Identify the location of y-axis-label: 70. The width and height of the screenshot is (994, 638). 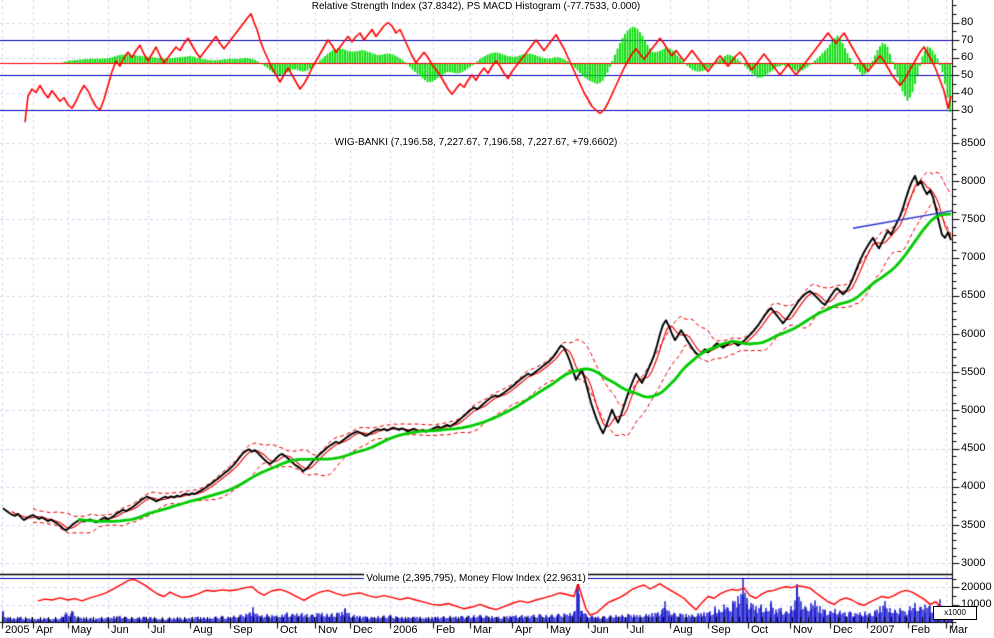
(967, 39).